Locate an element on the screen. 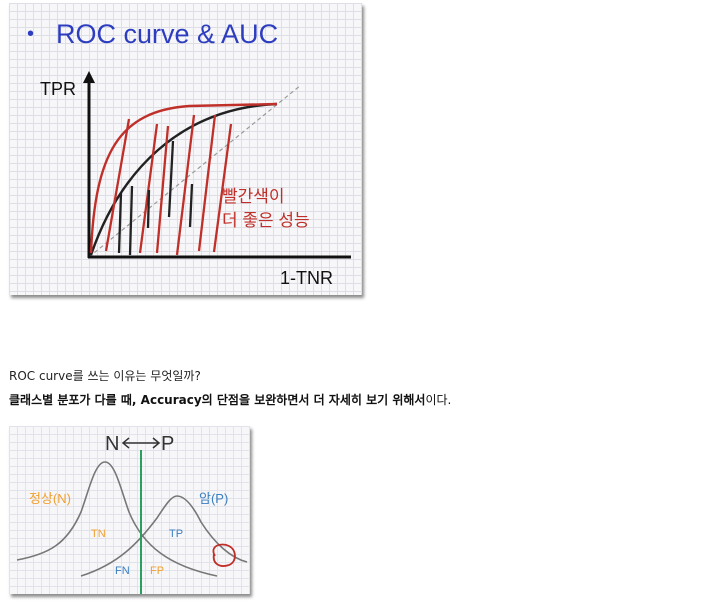  x-axis-label: 1-TNR is located at coordinates (306, 278).